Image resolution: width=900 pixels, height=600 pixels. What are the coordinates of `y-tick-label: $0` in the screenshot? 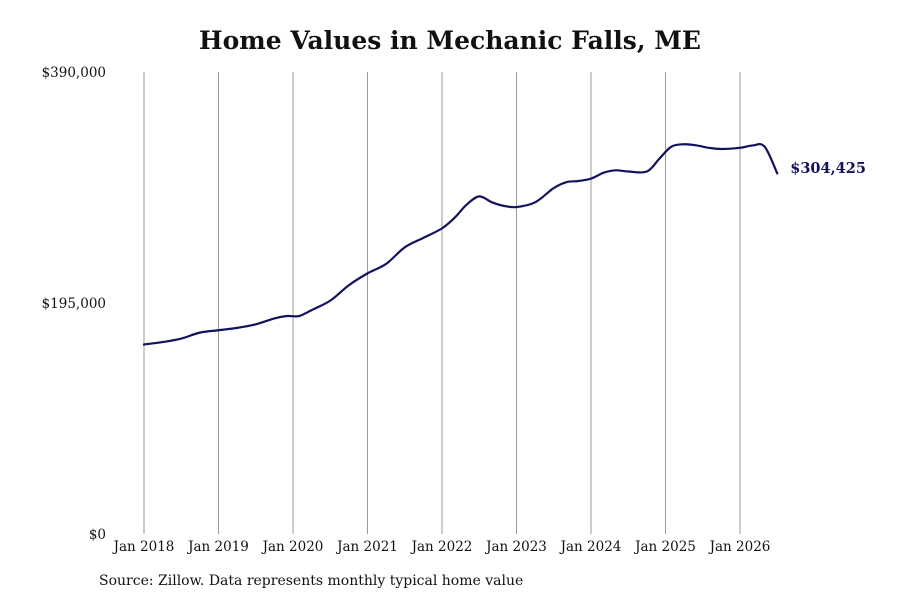 It's located at (97, 535).